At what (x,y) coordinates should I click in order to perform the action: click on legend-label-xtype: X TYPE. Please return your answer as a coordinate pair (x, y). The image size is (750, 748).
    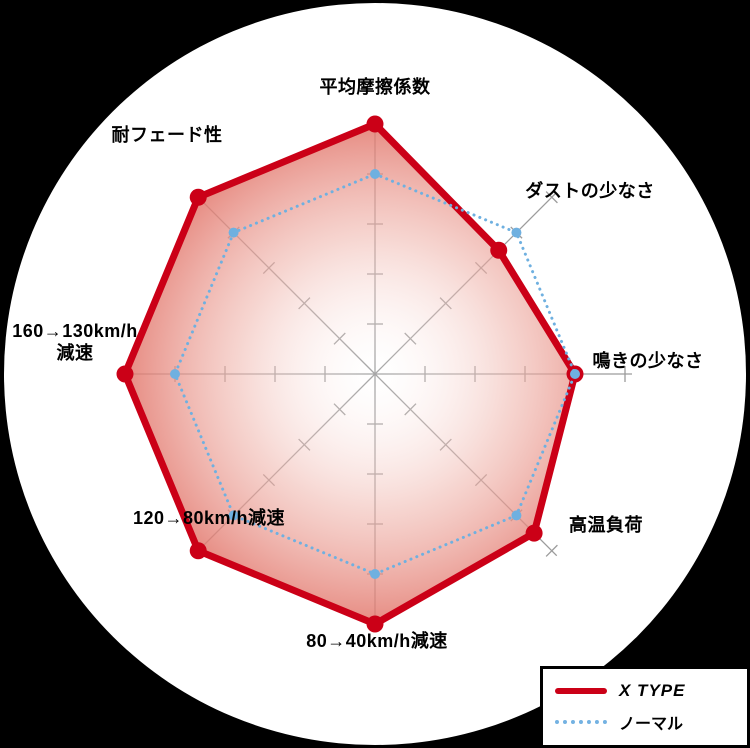
    Looking at the image, I should click on (652, 690).